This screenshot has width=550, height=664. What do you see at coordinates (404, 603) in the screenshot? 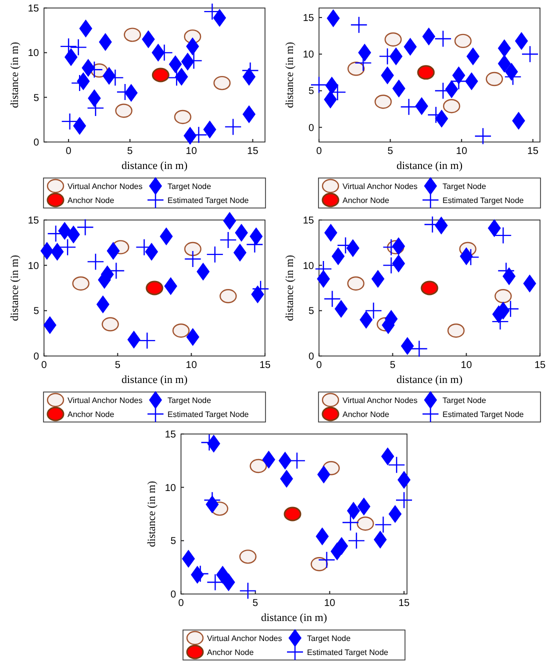
I see `x-tick-label: 15` at bounding box center [404, 603].